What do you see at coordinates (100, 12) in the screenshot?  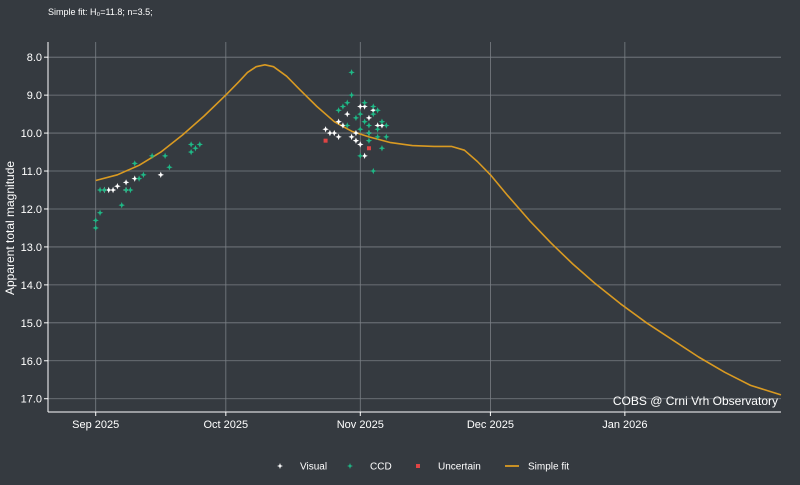 I see `fit-caption: Simple fit: H₀=11.8; n=3.5;` at bounding box center [100, 12].